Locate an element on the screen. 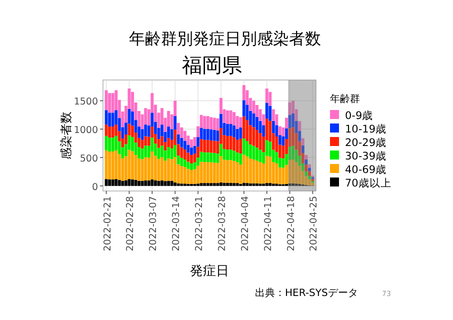 Image resolution: width=453 pixels, height=320 pixels. y-tick-label: 500 is located at coordinates (89, 159).